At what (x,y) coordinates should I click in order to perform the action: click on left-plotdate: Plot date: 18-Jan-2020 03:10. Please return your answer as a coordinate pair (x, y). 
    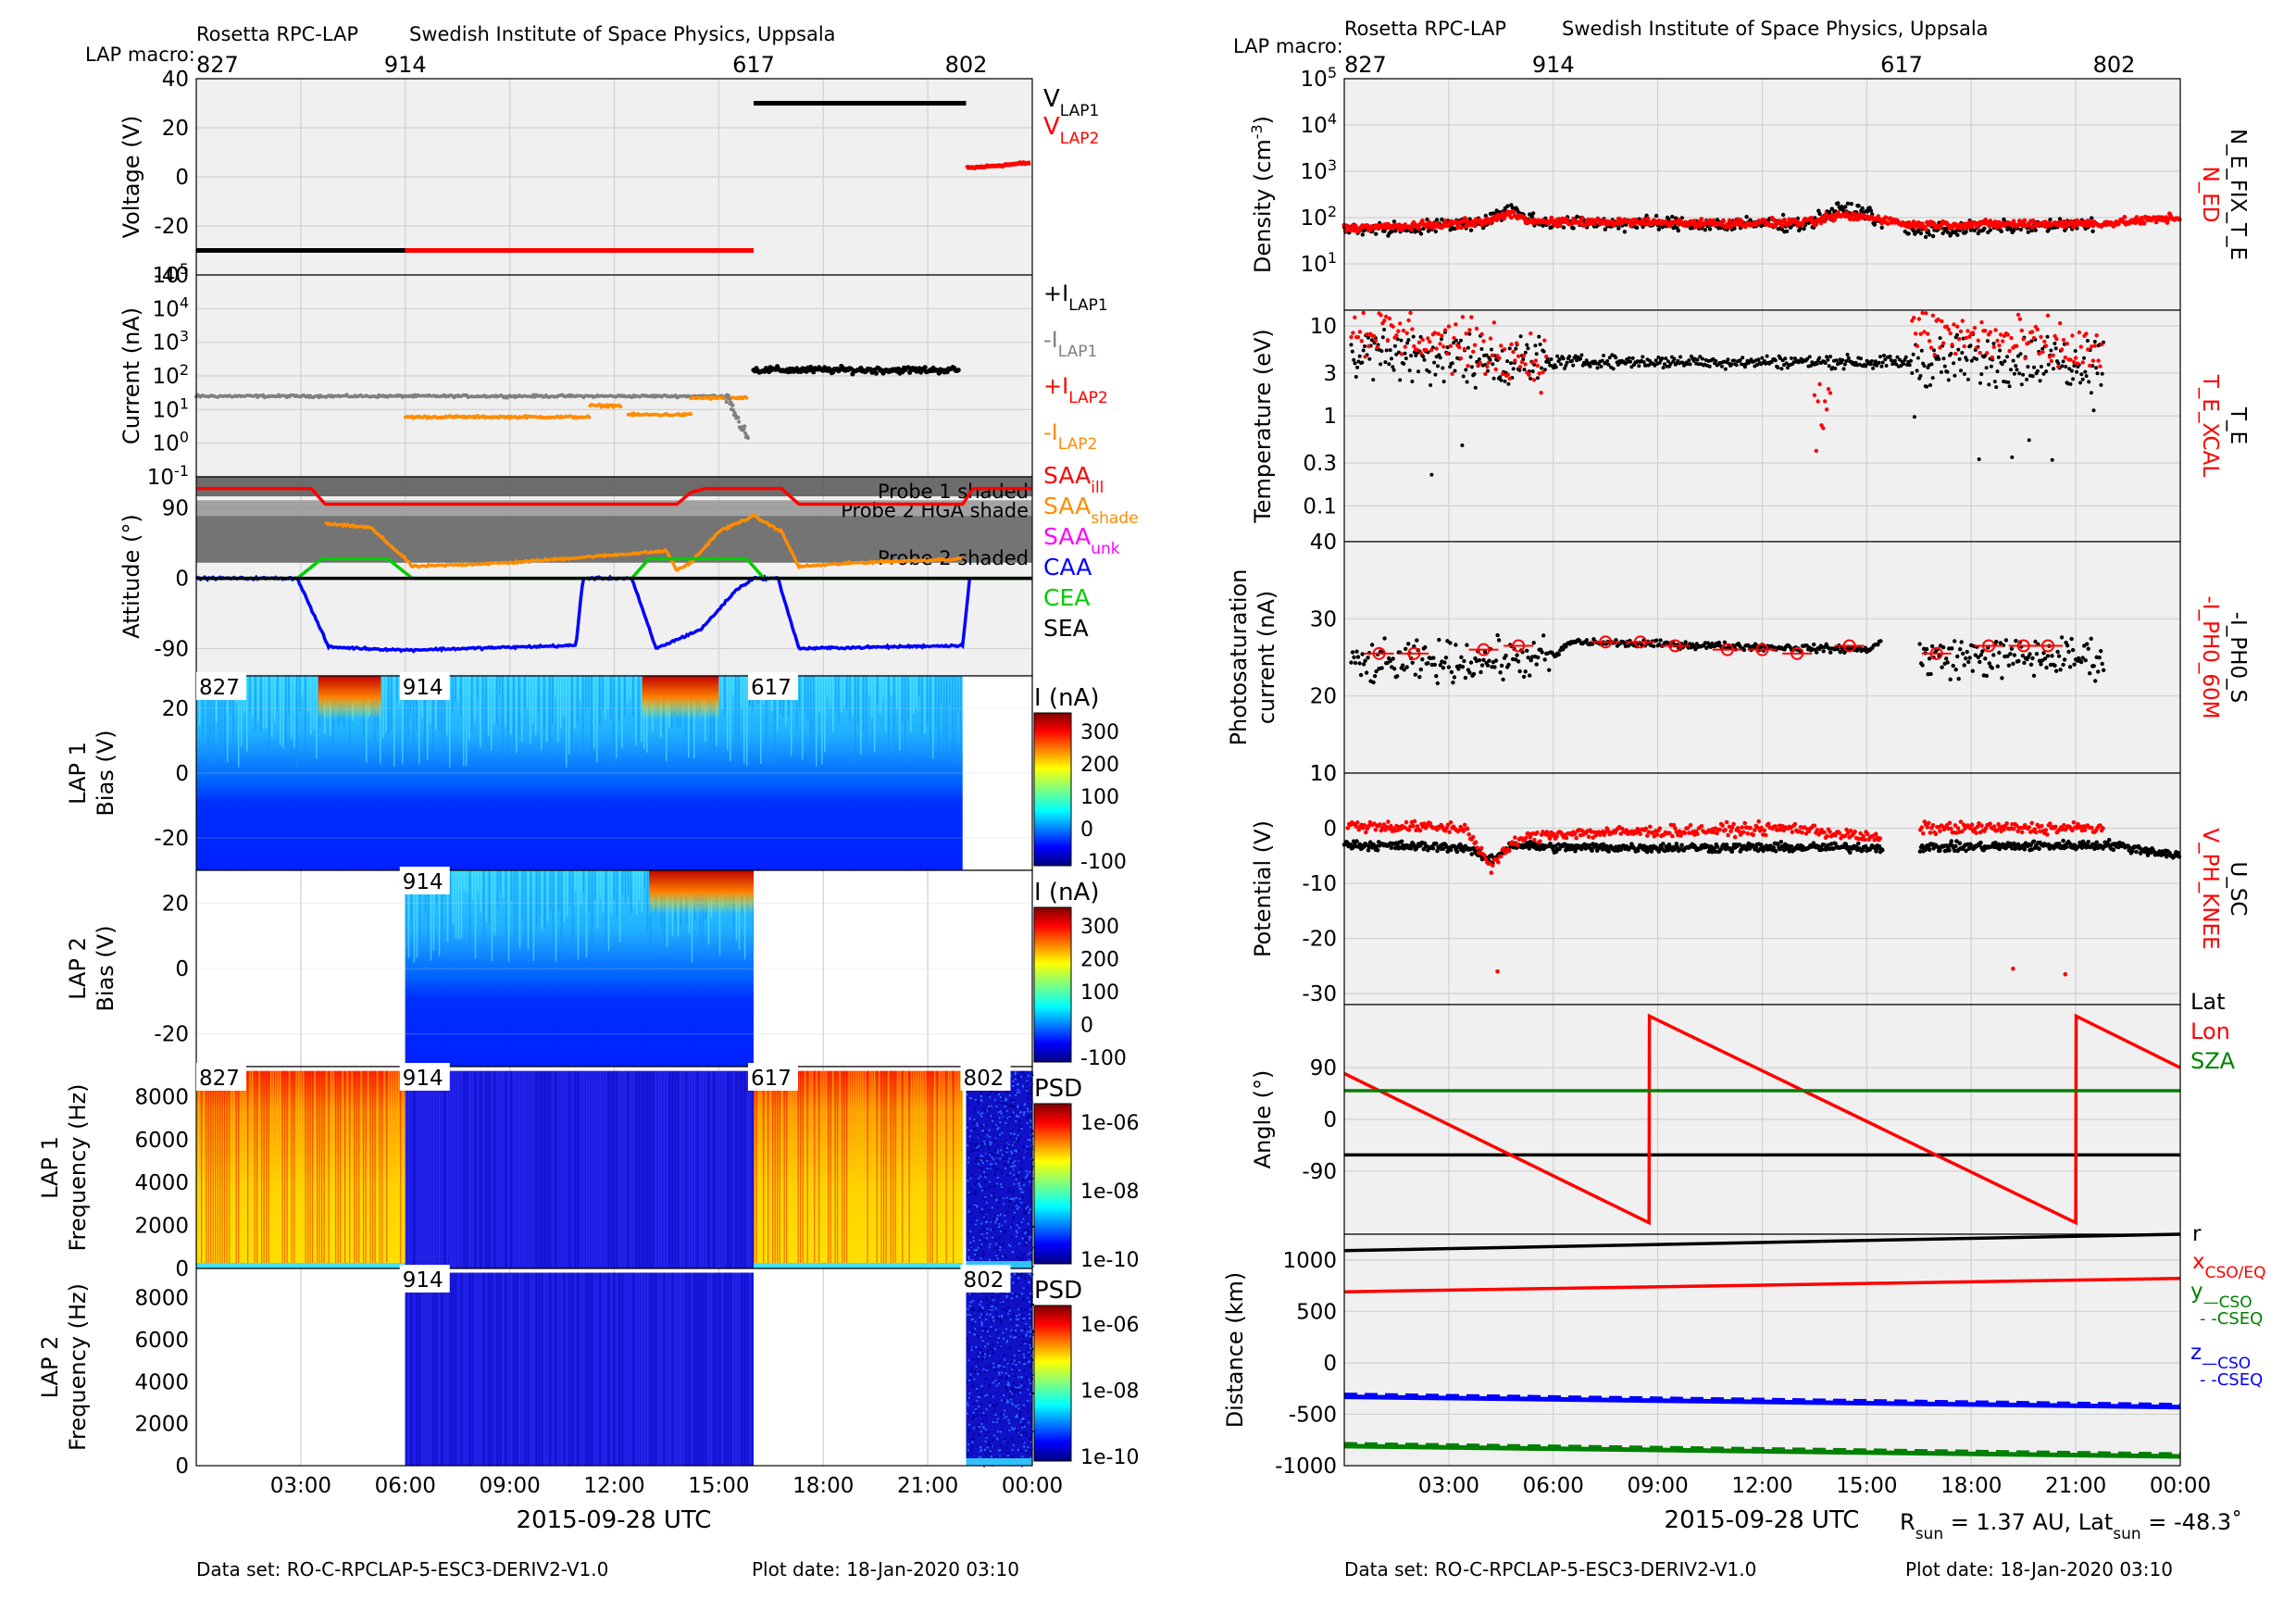
    Looking at the image, I should click on (885, 1569).